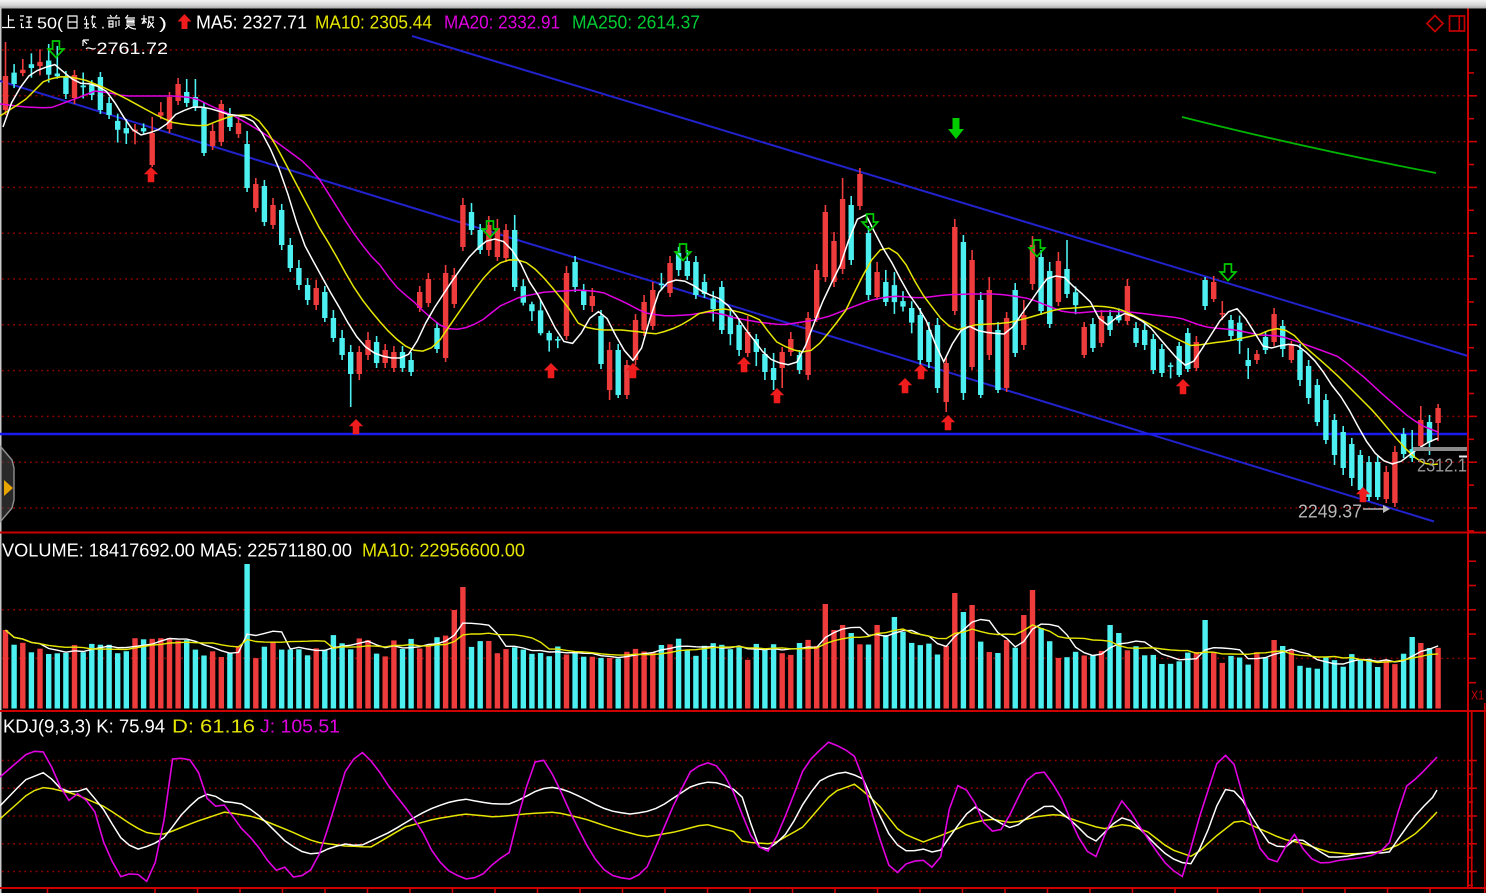 The height and width of the screenshot is (893, 1486). Describe the element at coordinates (126, 48) in the screenshot. I see `svg-text: ~2761.72` at that location.